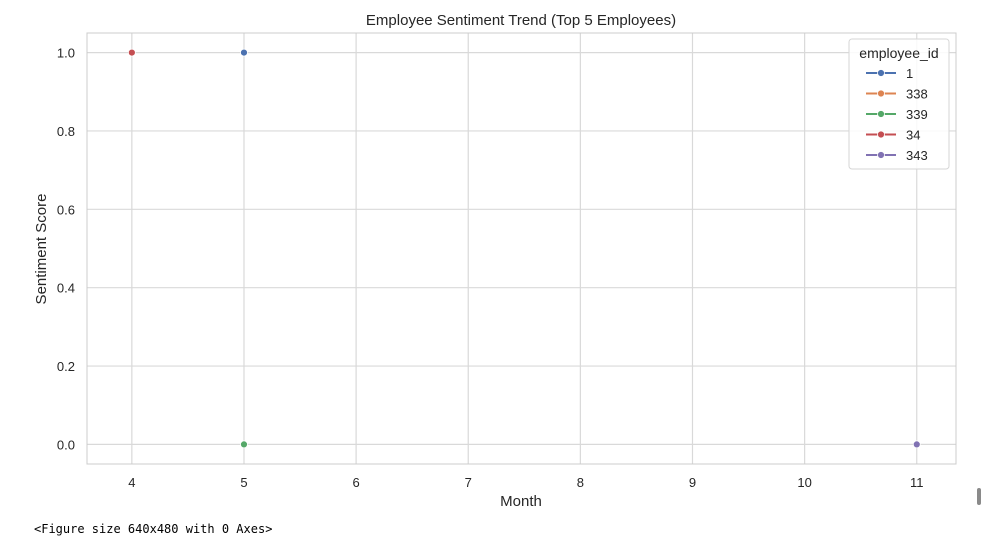 Image resolution: width=981 pixels, height=543 pixels. Describe the element at coordinates (41, 249) in the screenshot. I see `y-axis-label: Sentiment Score` at that location.